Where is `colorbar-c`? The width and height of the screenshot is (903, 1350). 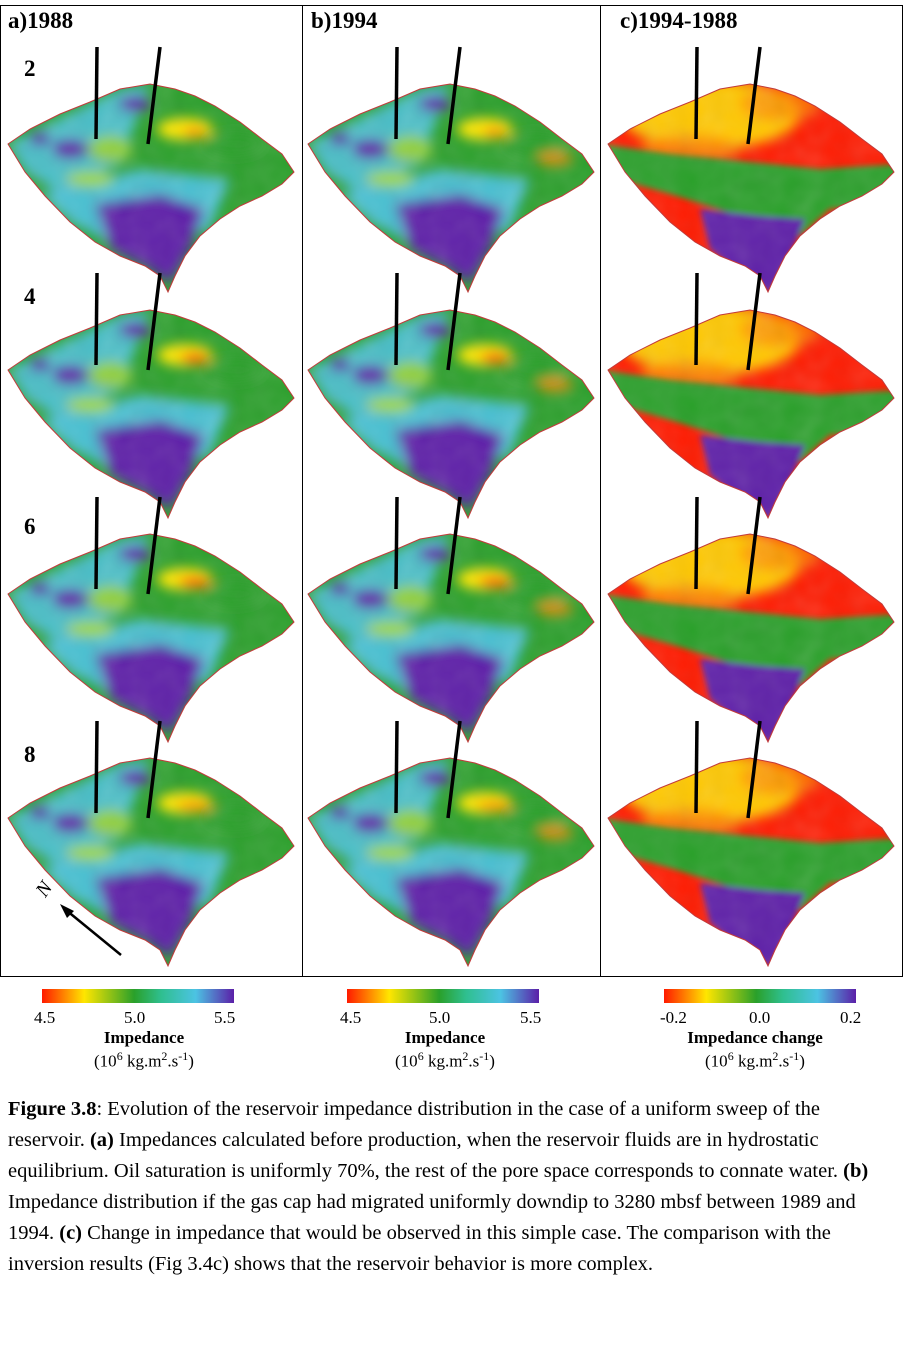 colorbar-c is located at coordinates (760, 996).